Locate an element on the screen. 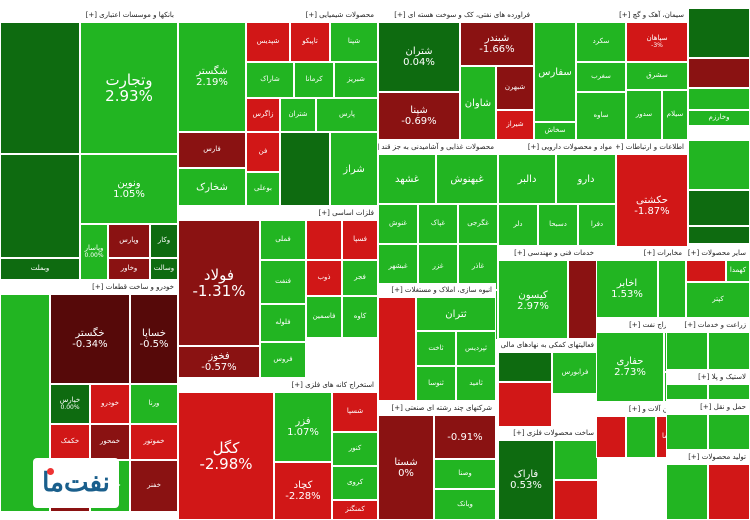 This screenshot has height=520, width=750. sector-title: فراورده های نفتی، کک و سوخت هسته ای [+] is located at coordinates (456, 15).